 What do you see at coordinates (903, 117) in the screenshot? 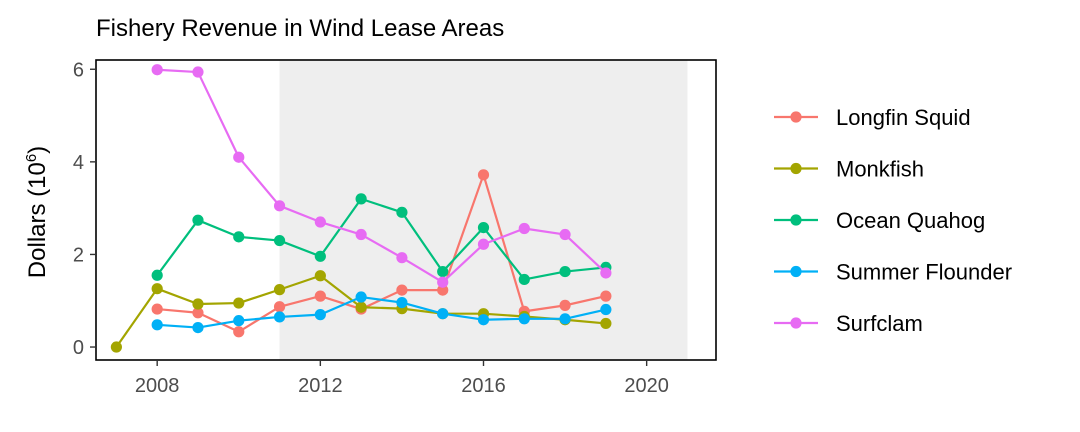
I see `legend-label: Longfin Squid` at bounding box center [903, 117].